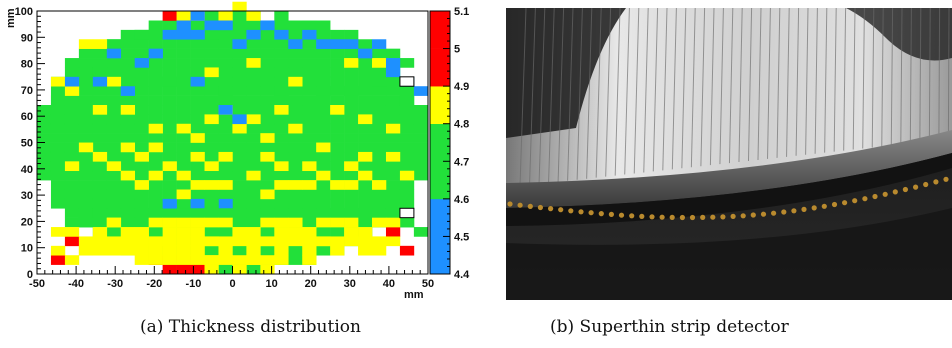 The height and width of the screenshot is (348, 952). What do you see at coordinates (271, 284) in the screenshot?
I see `x-tick-label: 10` at bounding box center [271, 284].